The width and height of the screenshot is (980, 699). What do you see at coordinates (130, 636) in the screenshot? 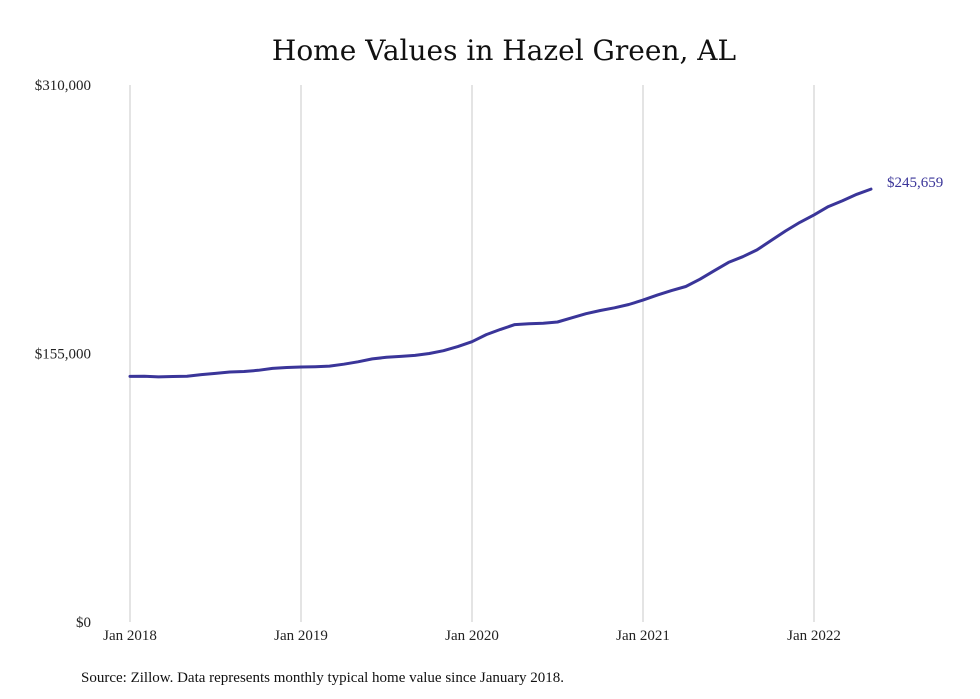
I see `x-tick-label: Jan 2018` at bounding box center [130, 636].